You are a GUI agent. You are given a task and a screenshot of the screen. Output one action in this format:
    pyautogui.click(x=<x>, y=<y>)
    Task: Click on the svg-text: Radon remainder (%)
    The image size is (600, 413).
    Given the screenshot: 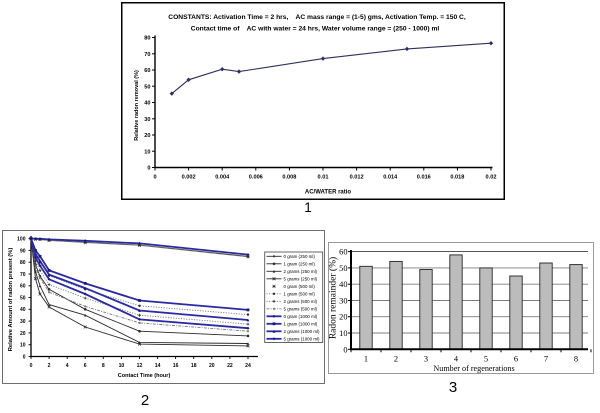 What is the action you would take?
    pyautogui.click(x=333, y=298)
    